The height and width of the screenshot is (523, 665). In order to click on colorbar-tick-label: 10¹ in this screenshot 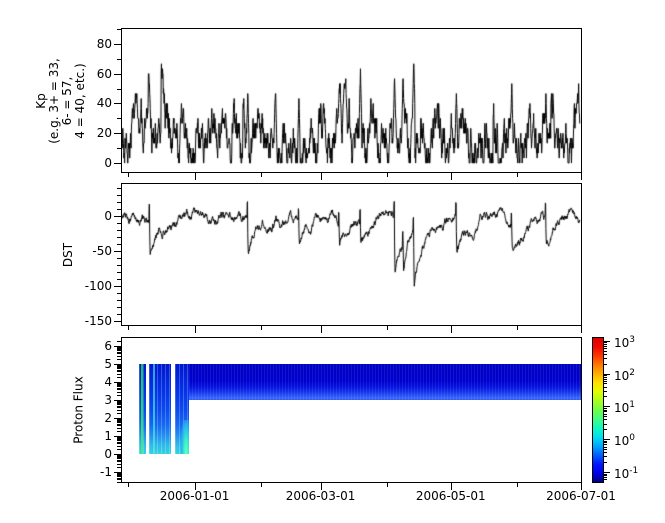, I will do `click(625, 408)`.